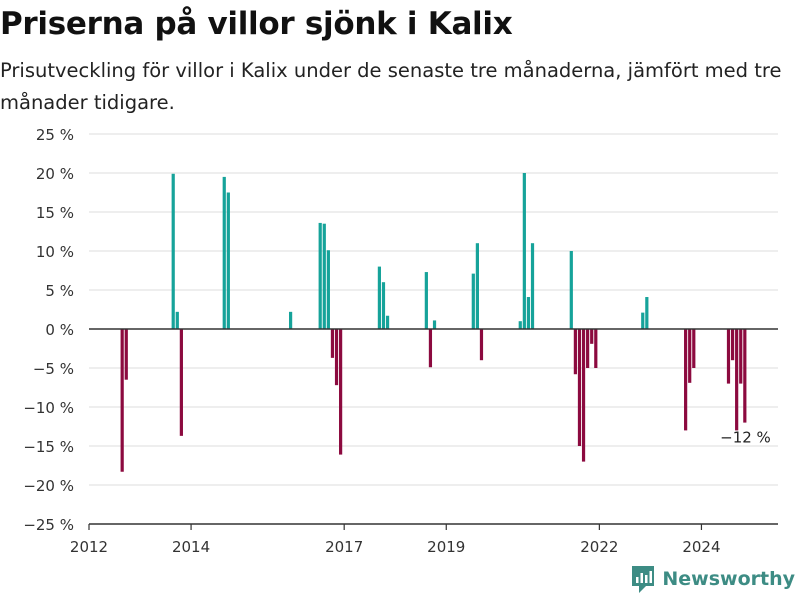 The image size is (800, 600). I want to click on y-tick-label: −25 %, so click(48, 525).